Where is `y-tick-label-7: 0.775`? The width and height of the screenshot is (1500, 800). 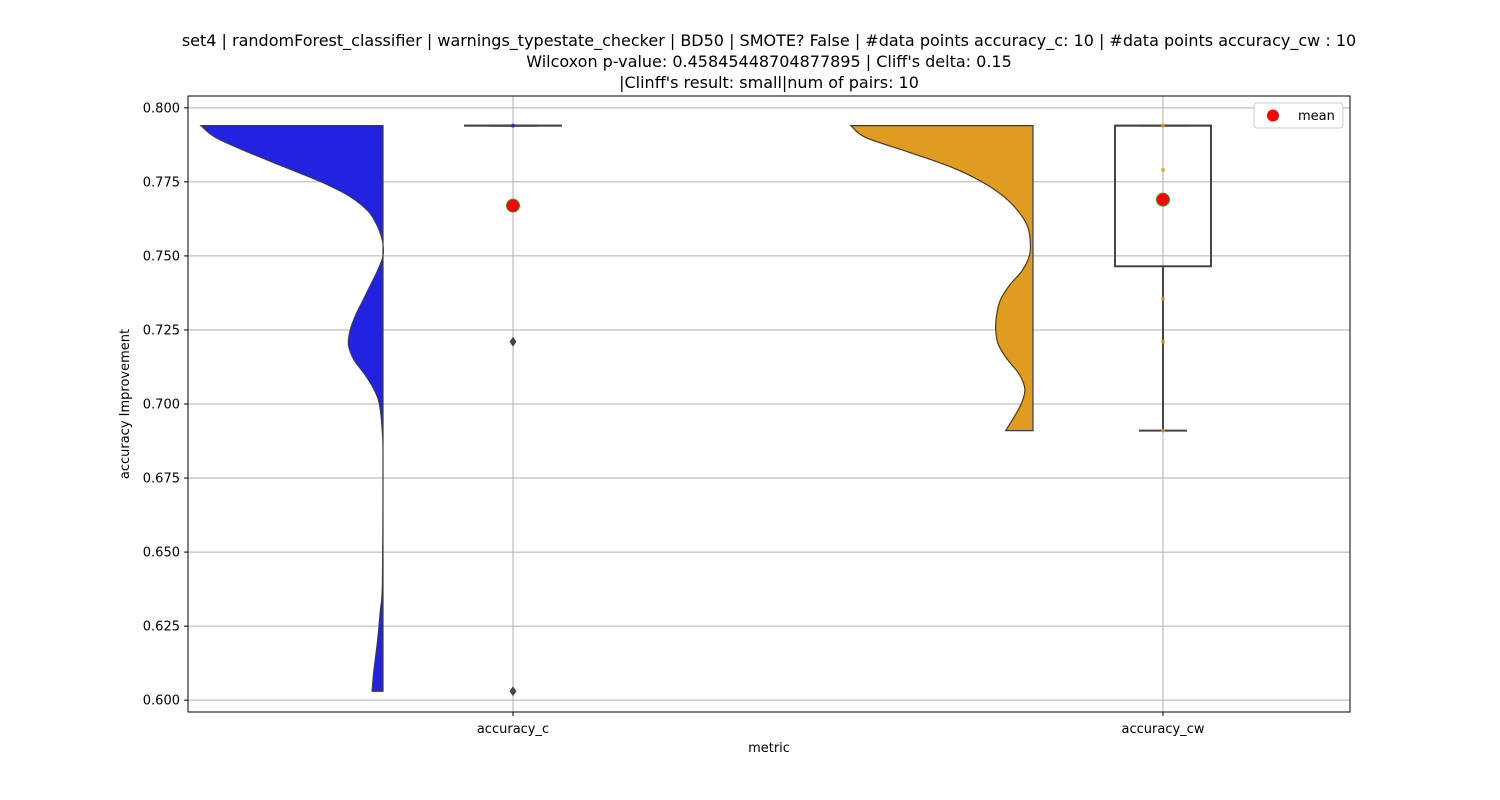
y-tick-label-7: 0.775 is located at coordinates (161, 182).